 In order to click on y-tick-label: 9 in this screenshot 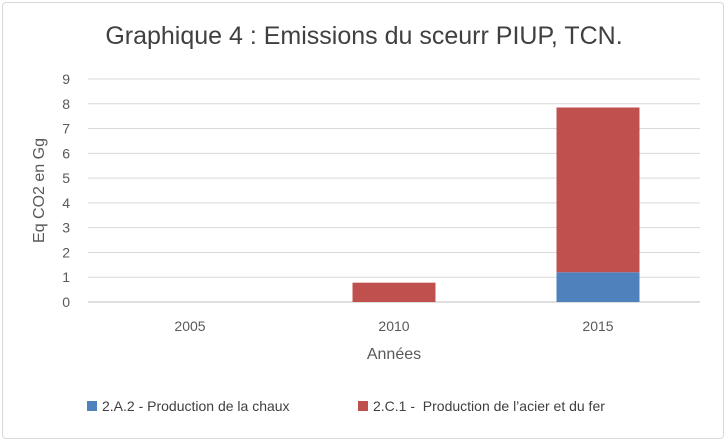, I will do `click(66, 79)`.